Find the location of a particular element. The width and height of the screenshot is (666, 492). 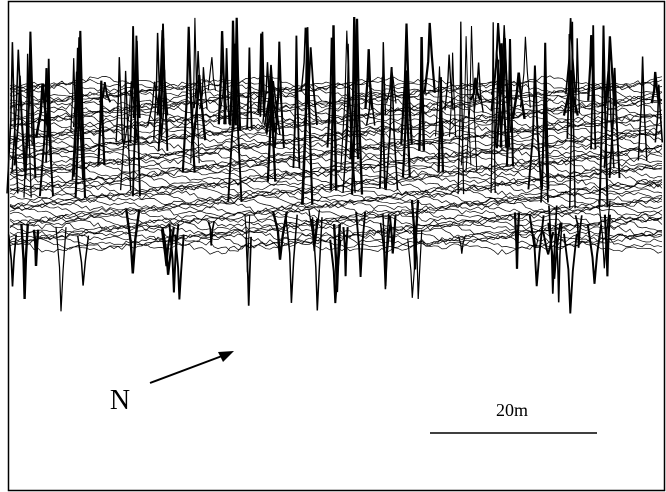

north-label: N is located at coordinates (120, 400).